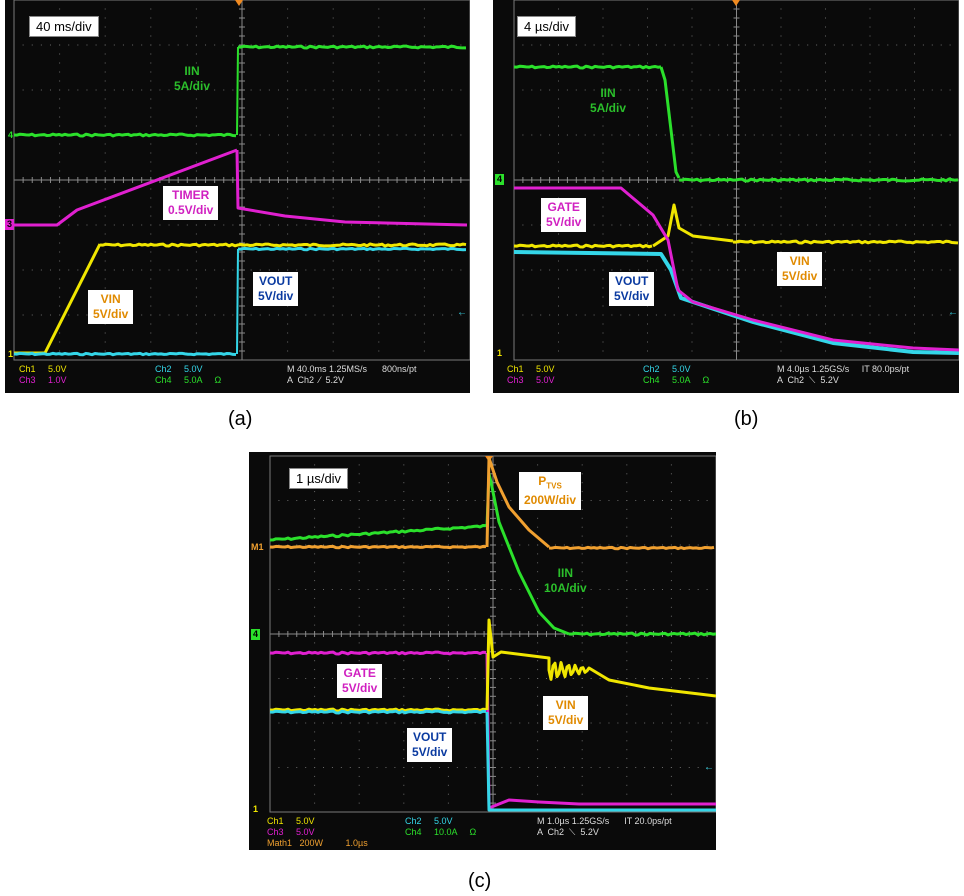  I want to click on trace-c-ptvs-pulse, so click(517, 502).